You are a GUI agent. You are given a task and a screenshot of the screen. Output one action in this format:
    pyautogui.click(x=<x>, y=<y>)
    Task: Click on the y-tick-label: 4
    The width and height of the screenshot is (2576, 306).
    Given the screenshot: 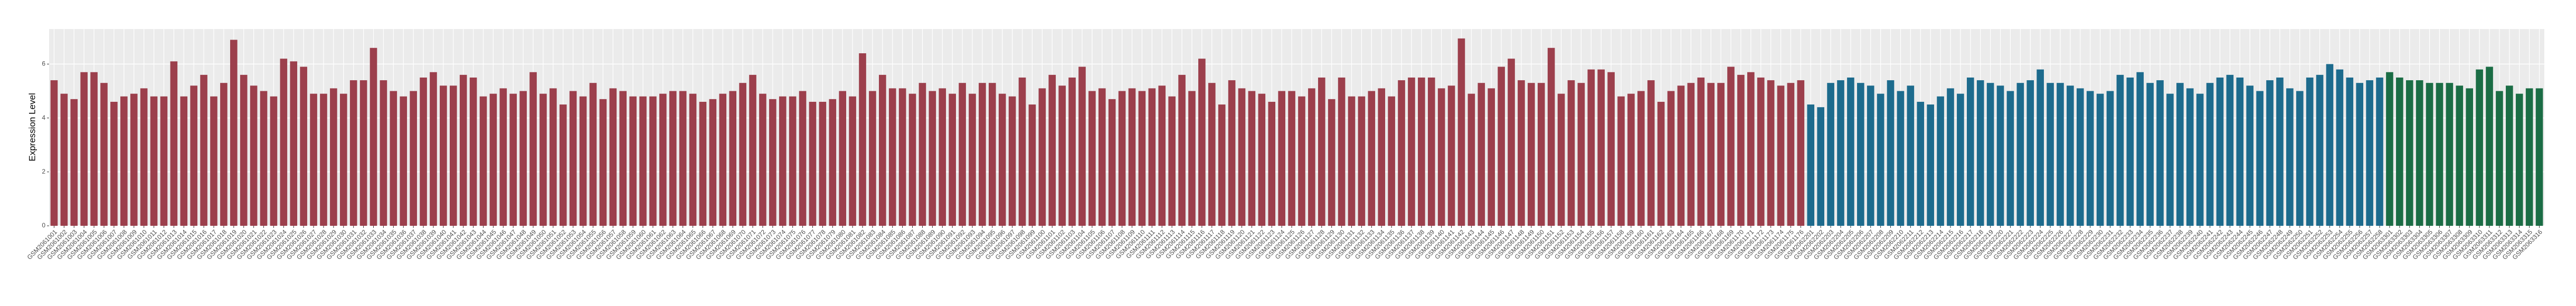 What is the action you would take?
    pyautogui.click(x=43, y=117)
    